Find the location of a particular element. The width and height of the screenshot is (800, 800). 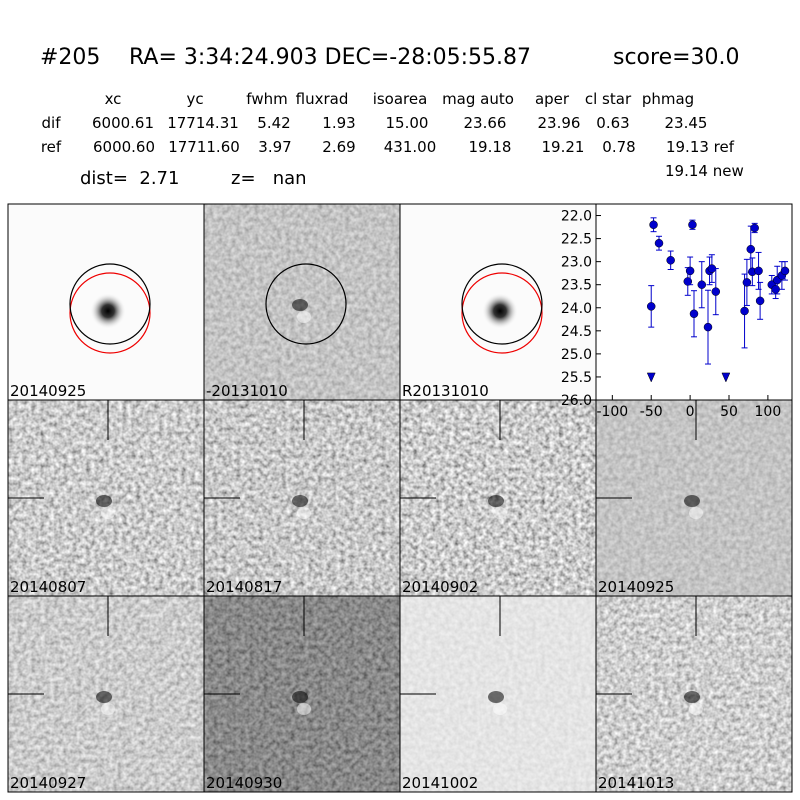

y-tick-label: 25.5 is located at coordinates (576, 378).